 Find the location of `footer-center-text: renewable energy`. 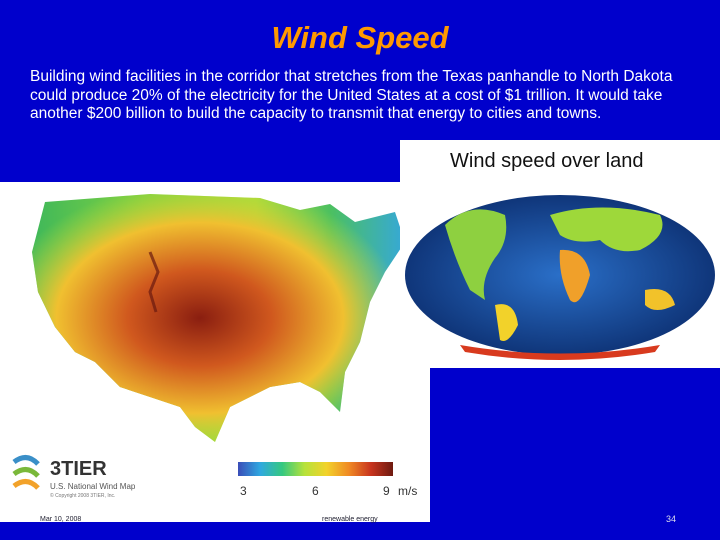

footer-center-text: renewable energy is located at coordinates (350, 519).